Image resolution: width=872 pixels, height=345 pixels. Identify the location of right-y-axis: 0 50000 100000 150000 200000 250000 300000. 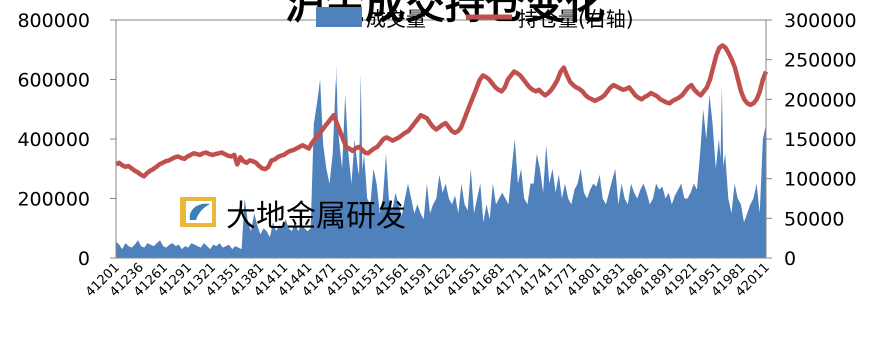
(811, 140).